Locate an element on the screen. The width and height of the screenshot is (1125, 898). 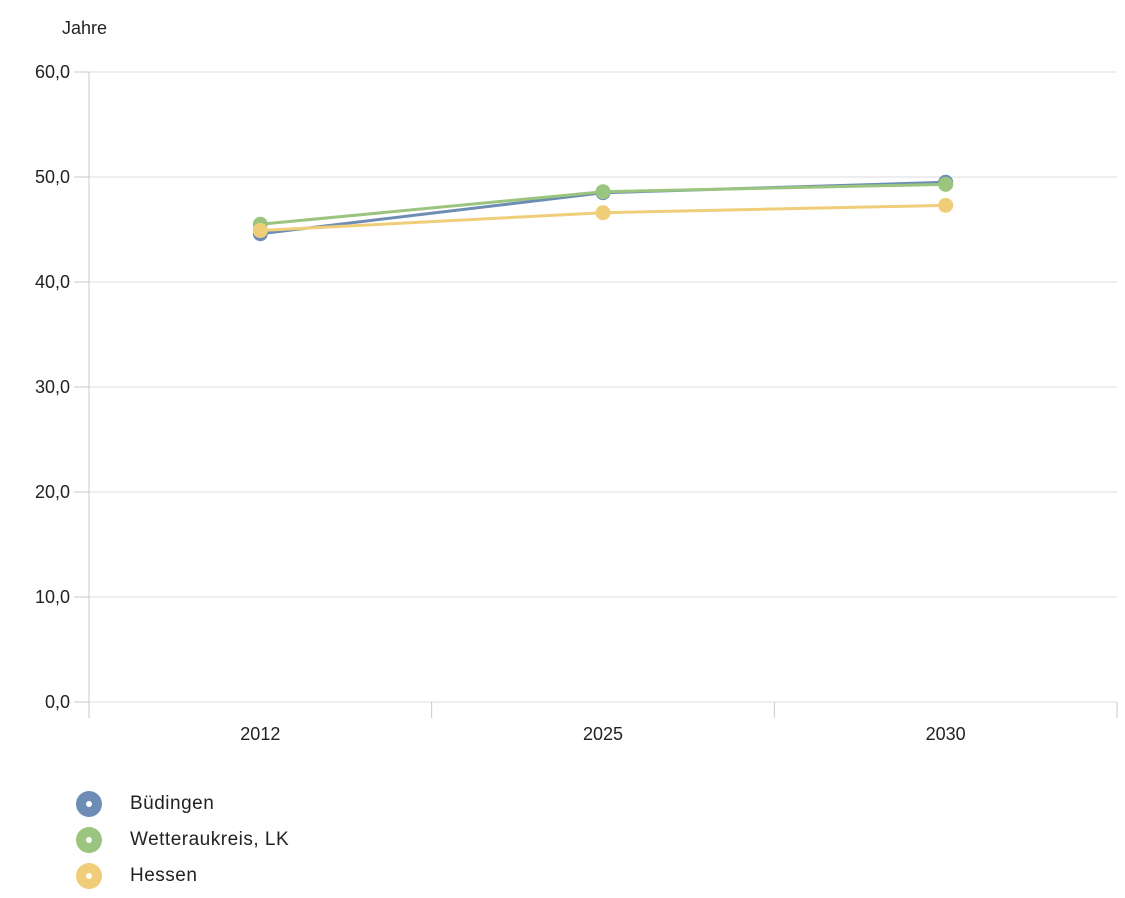
legend-label: Wetteraukreis, LK is located at coordinates (210, 839).